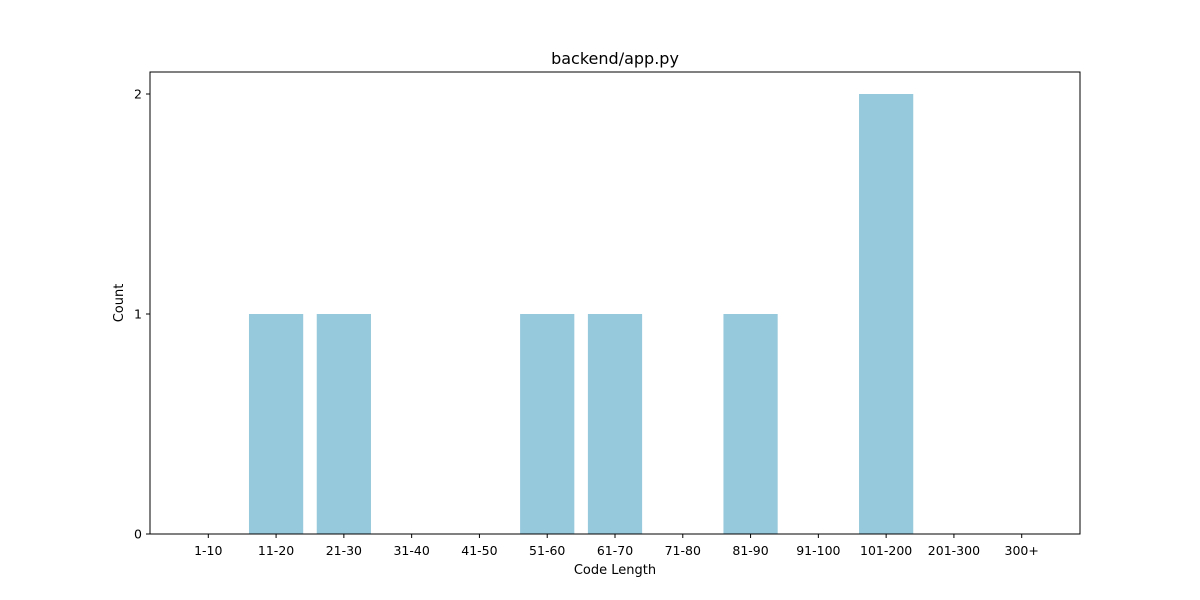 This screenshot has width=1200, height=600. I want to click on chart-title: backend/app.py, so click(615, 58).